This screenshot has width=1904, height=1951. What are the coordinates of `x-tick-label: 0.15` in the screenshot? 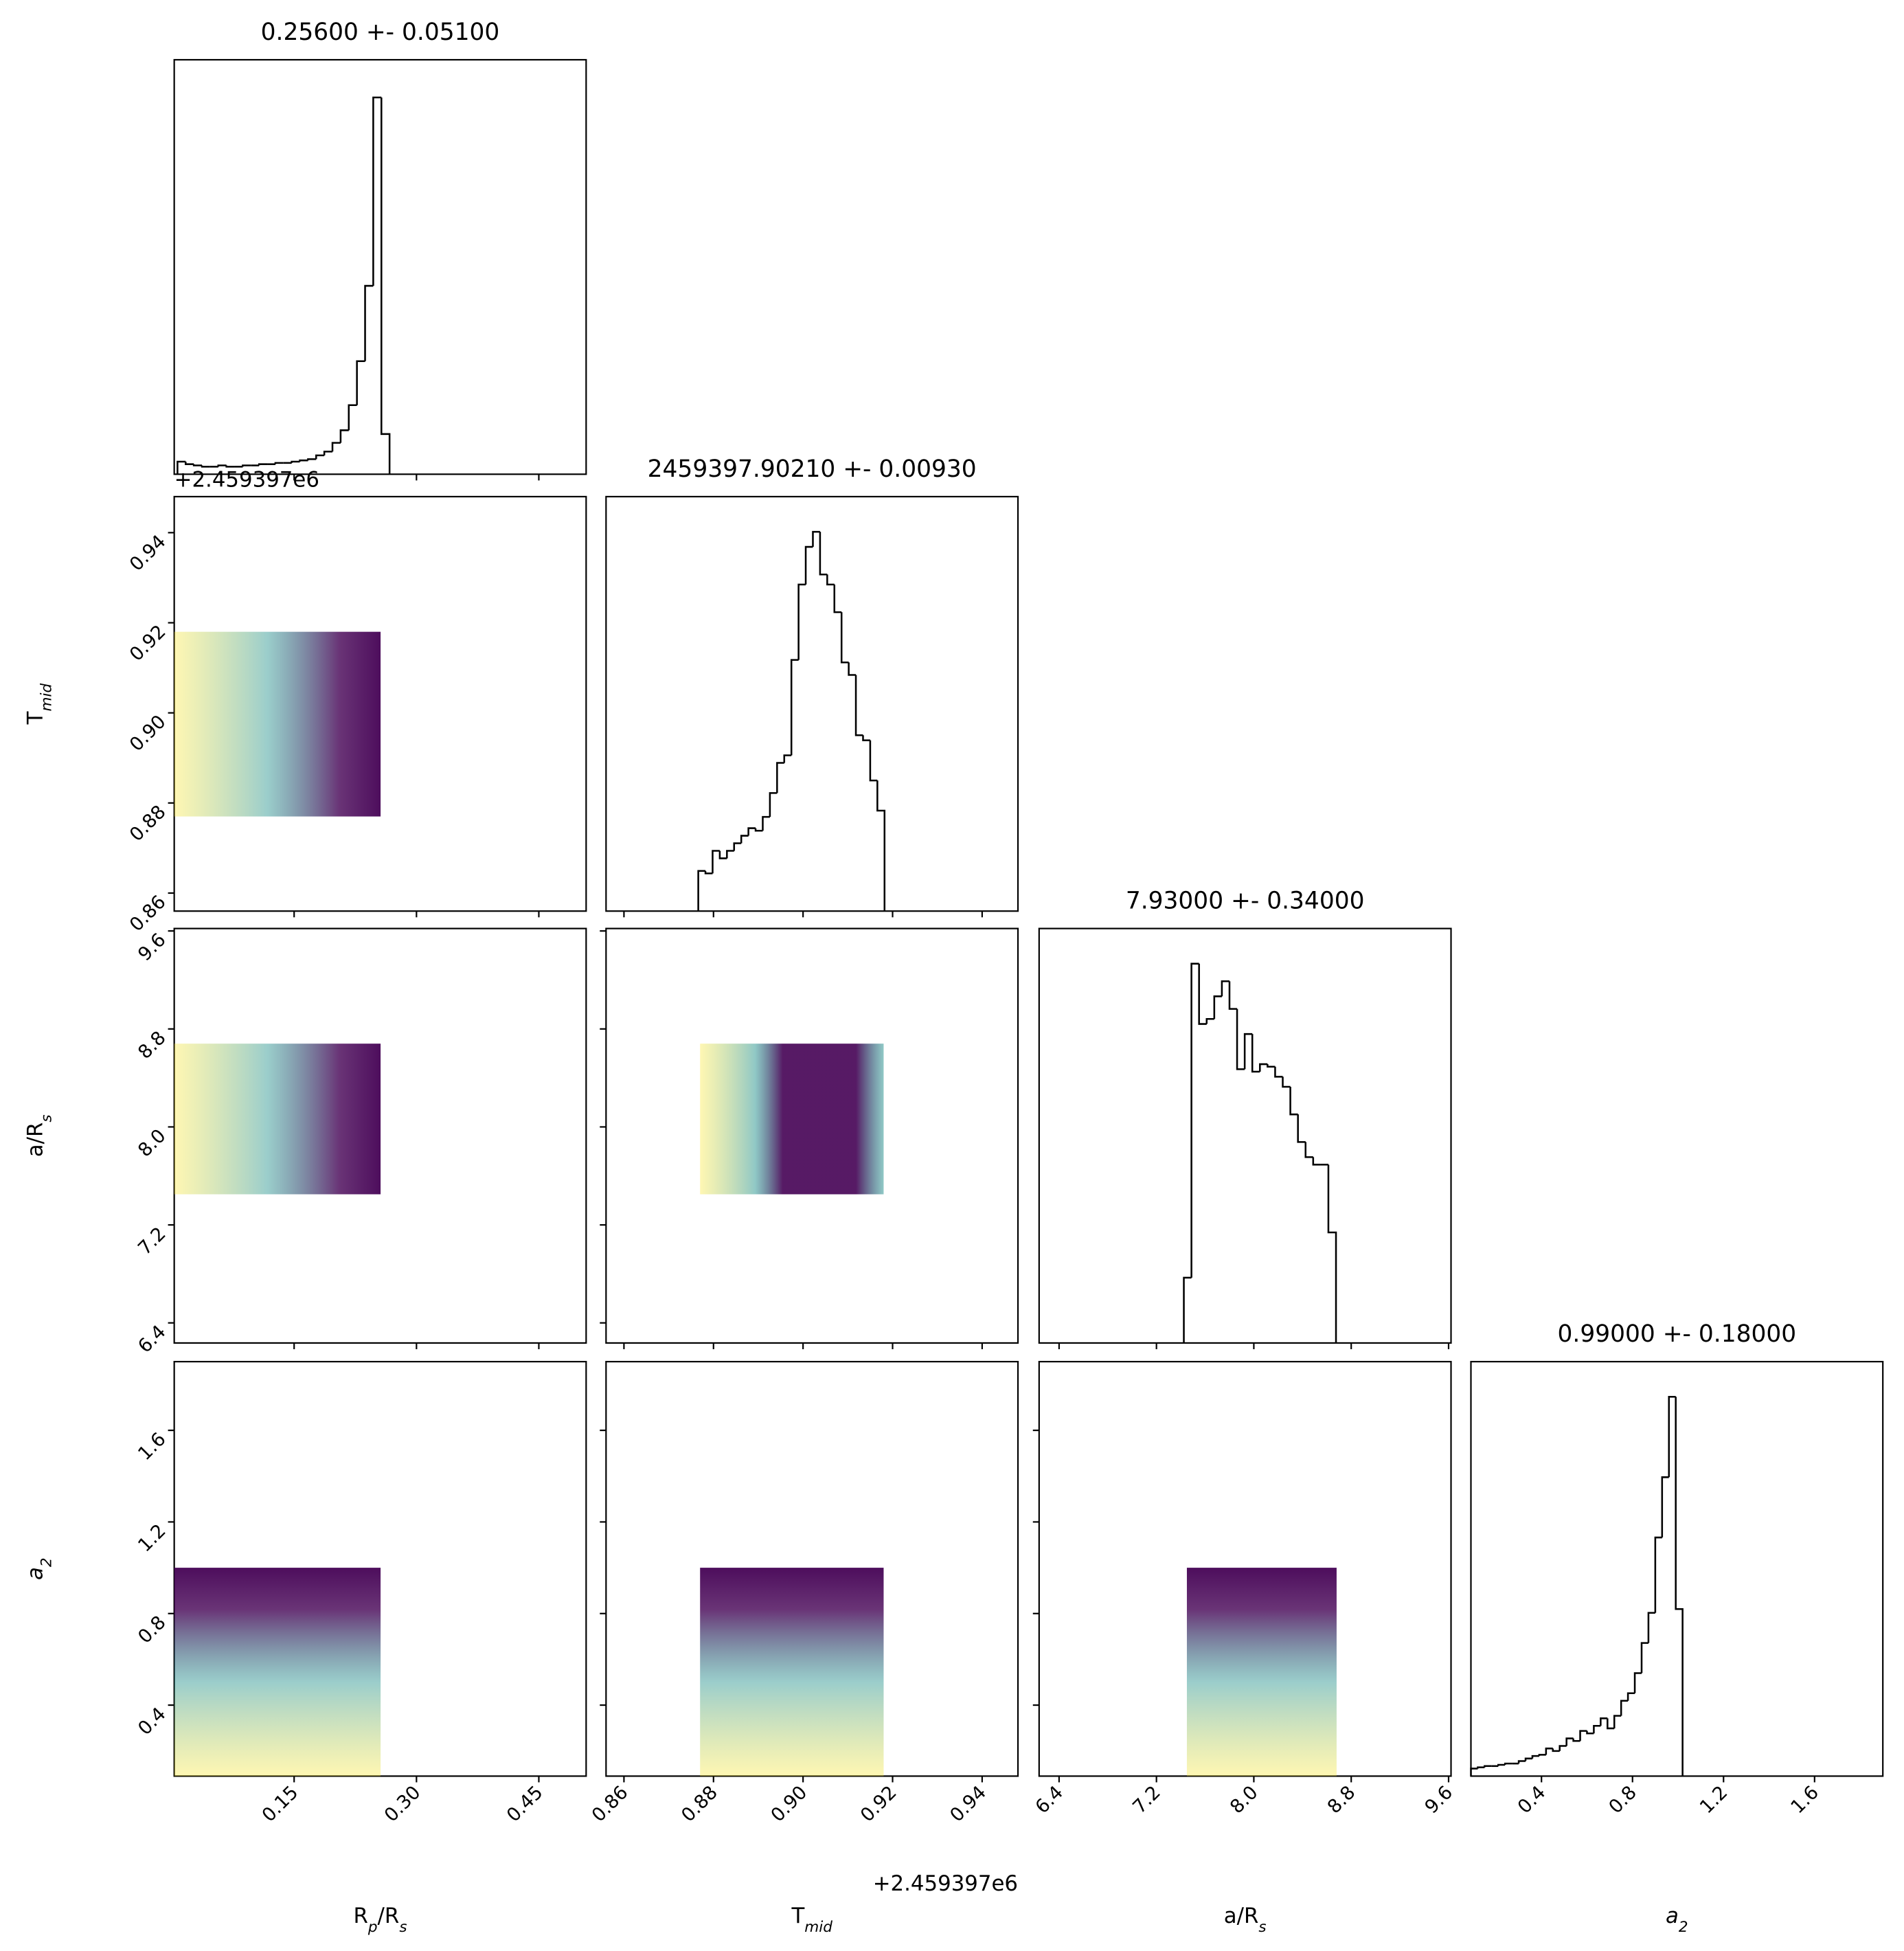 It's located at (280, 1804).